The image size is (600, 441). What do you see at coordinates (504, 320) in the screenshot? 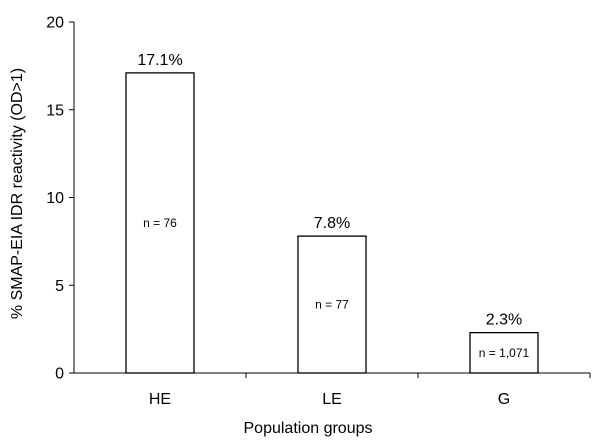
I see `value-label-g: 2.3%` at bounding box center [504, 320].